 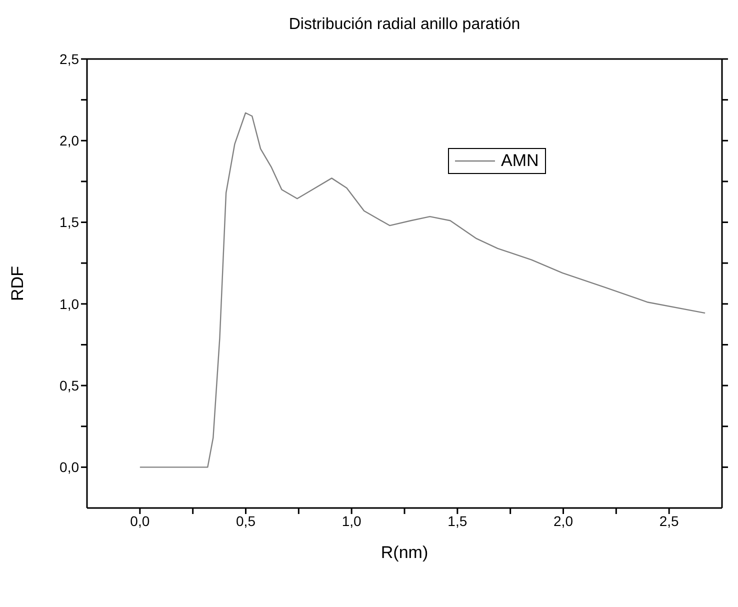 What do you see at coordinates (70, 58) in the screenshot?
I see `y-tick-label: 2,5` at bounding box center [70, 58].